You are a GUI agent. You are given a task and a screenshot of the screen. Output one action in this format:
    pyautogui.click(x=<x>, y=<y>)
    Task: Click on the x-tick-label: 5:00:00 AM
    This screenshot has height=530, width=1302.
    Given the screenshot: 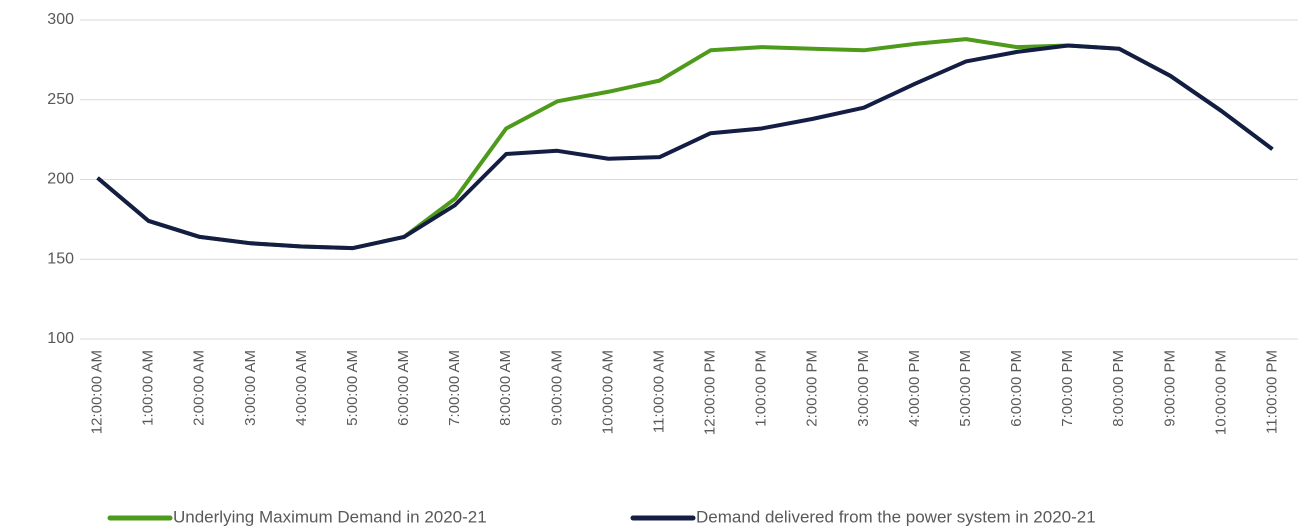 What is the action you would take?
    pyautogui.click(x=352, y=388)
    